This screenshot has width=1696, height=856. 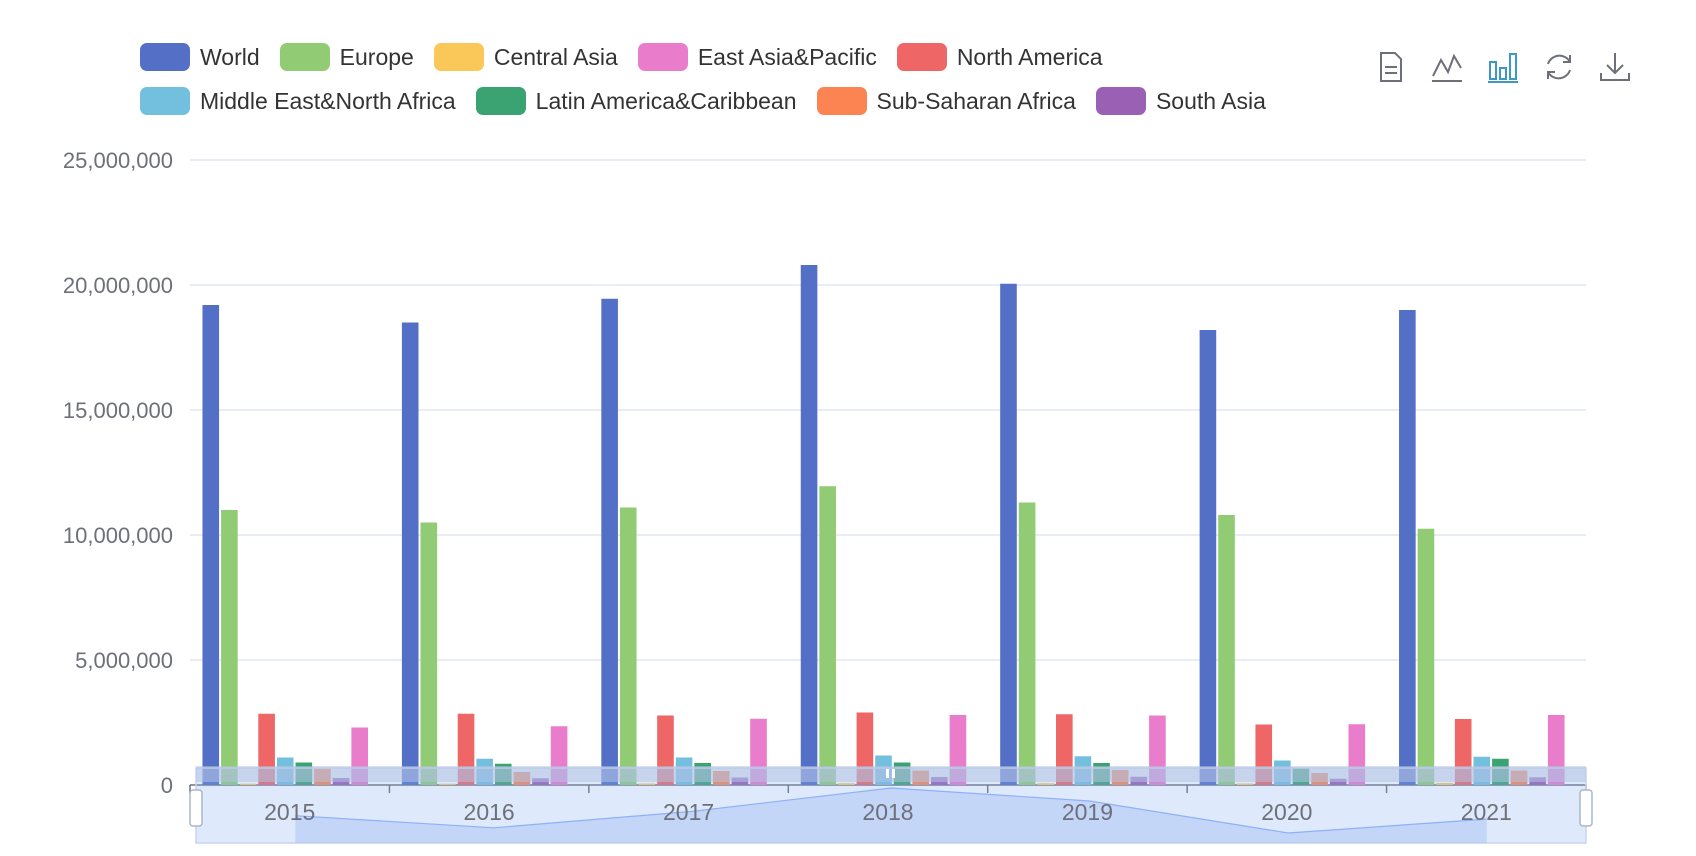 What do you see at coordinates (976, 100) in the screenshot?
I see `legend-label: Sub-Saharan Africa` at bounding box center [976, 100].